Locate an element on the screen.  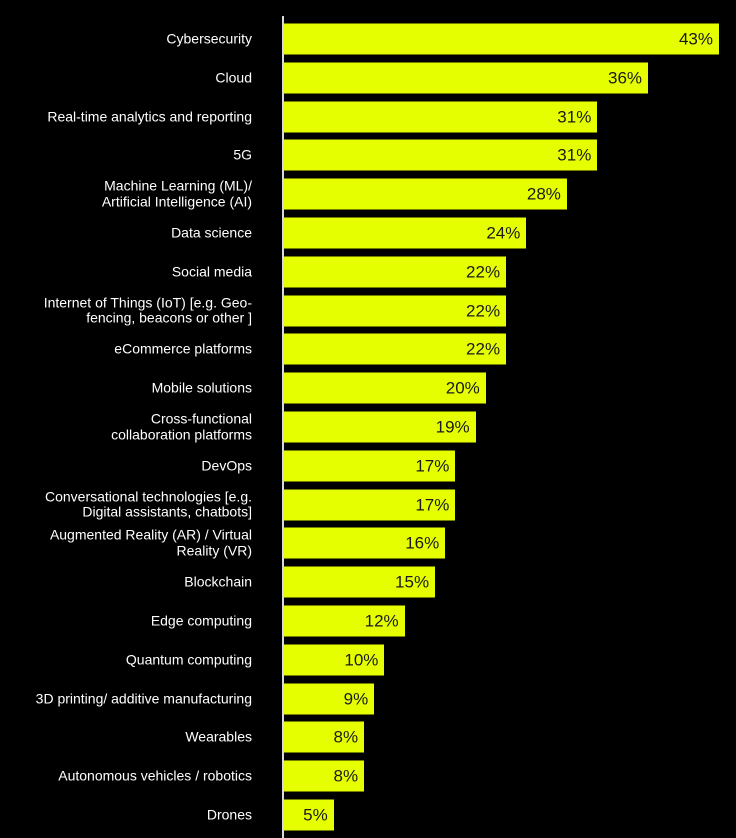
category-label: Blockchain is located at coordinates (218, 581).